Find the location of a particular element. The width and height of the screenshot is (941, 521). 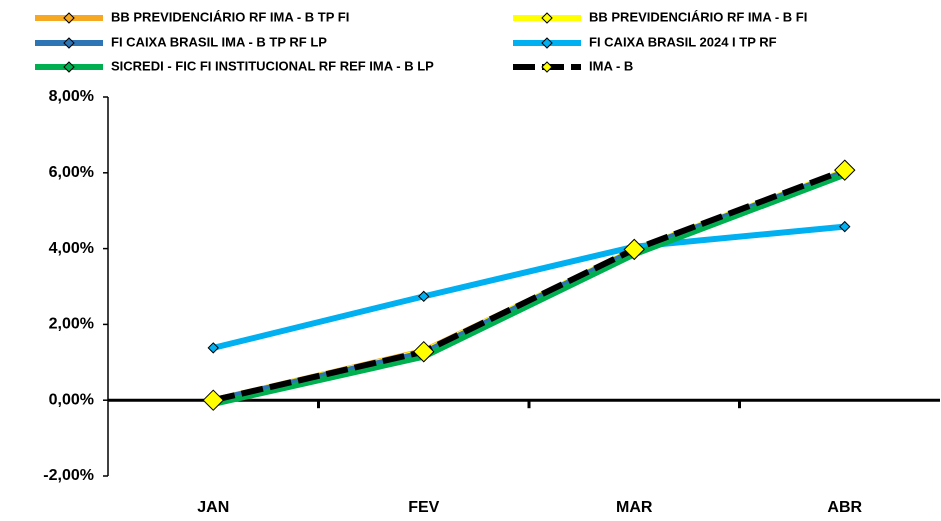

x-tick-label: FEV is located at coordinates (423, 507).